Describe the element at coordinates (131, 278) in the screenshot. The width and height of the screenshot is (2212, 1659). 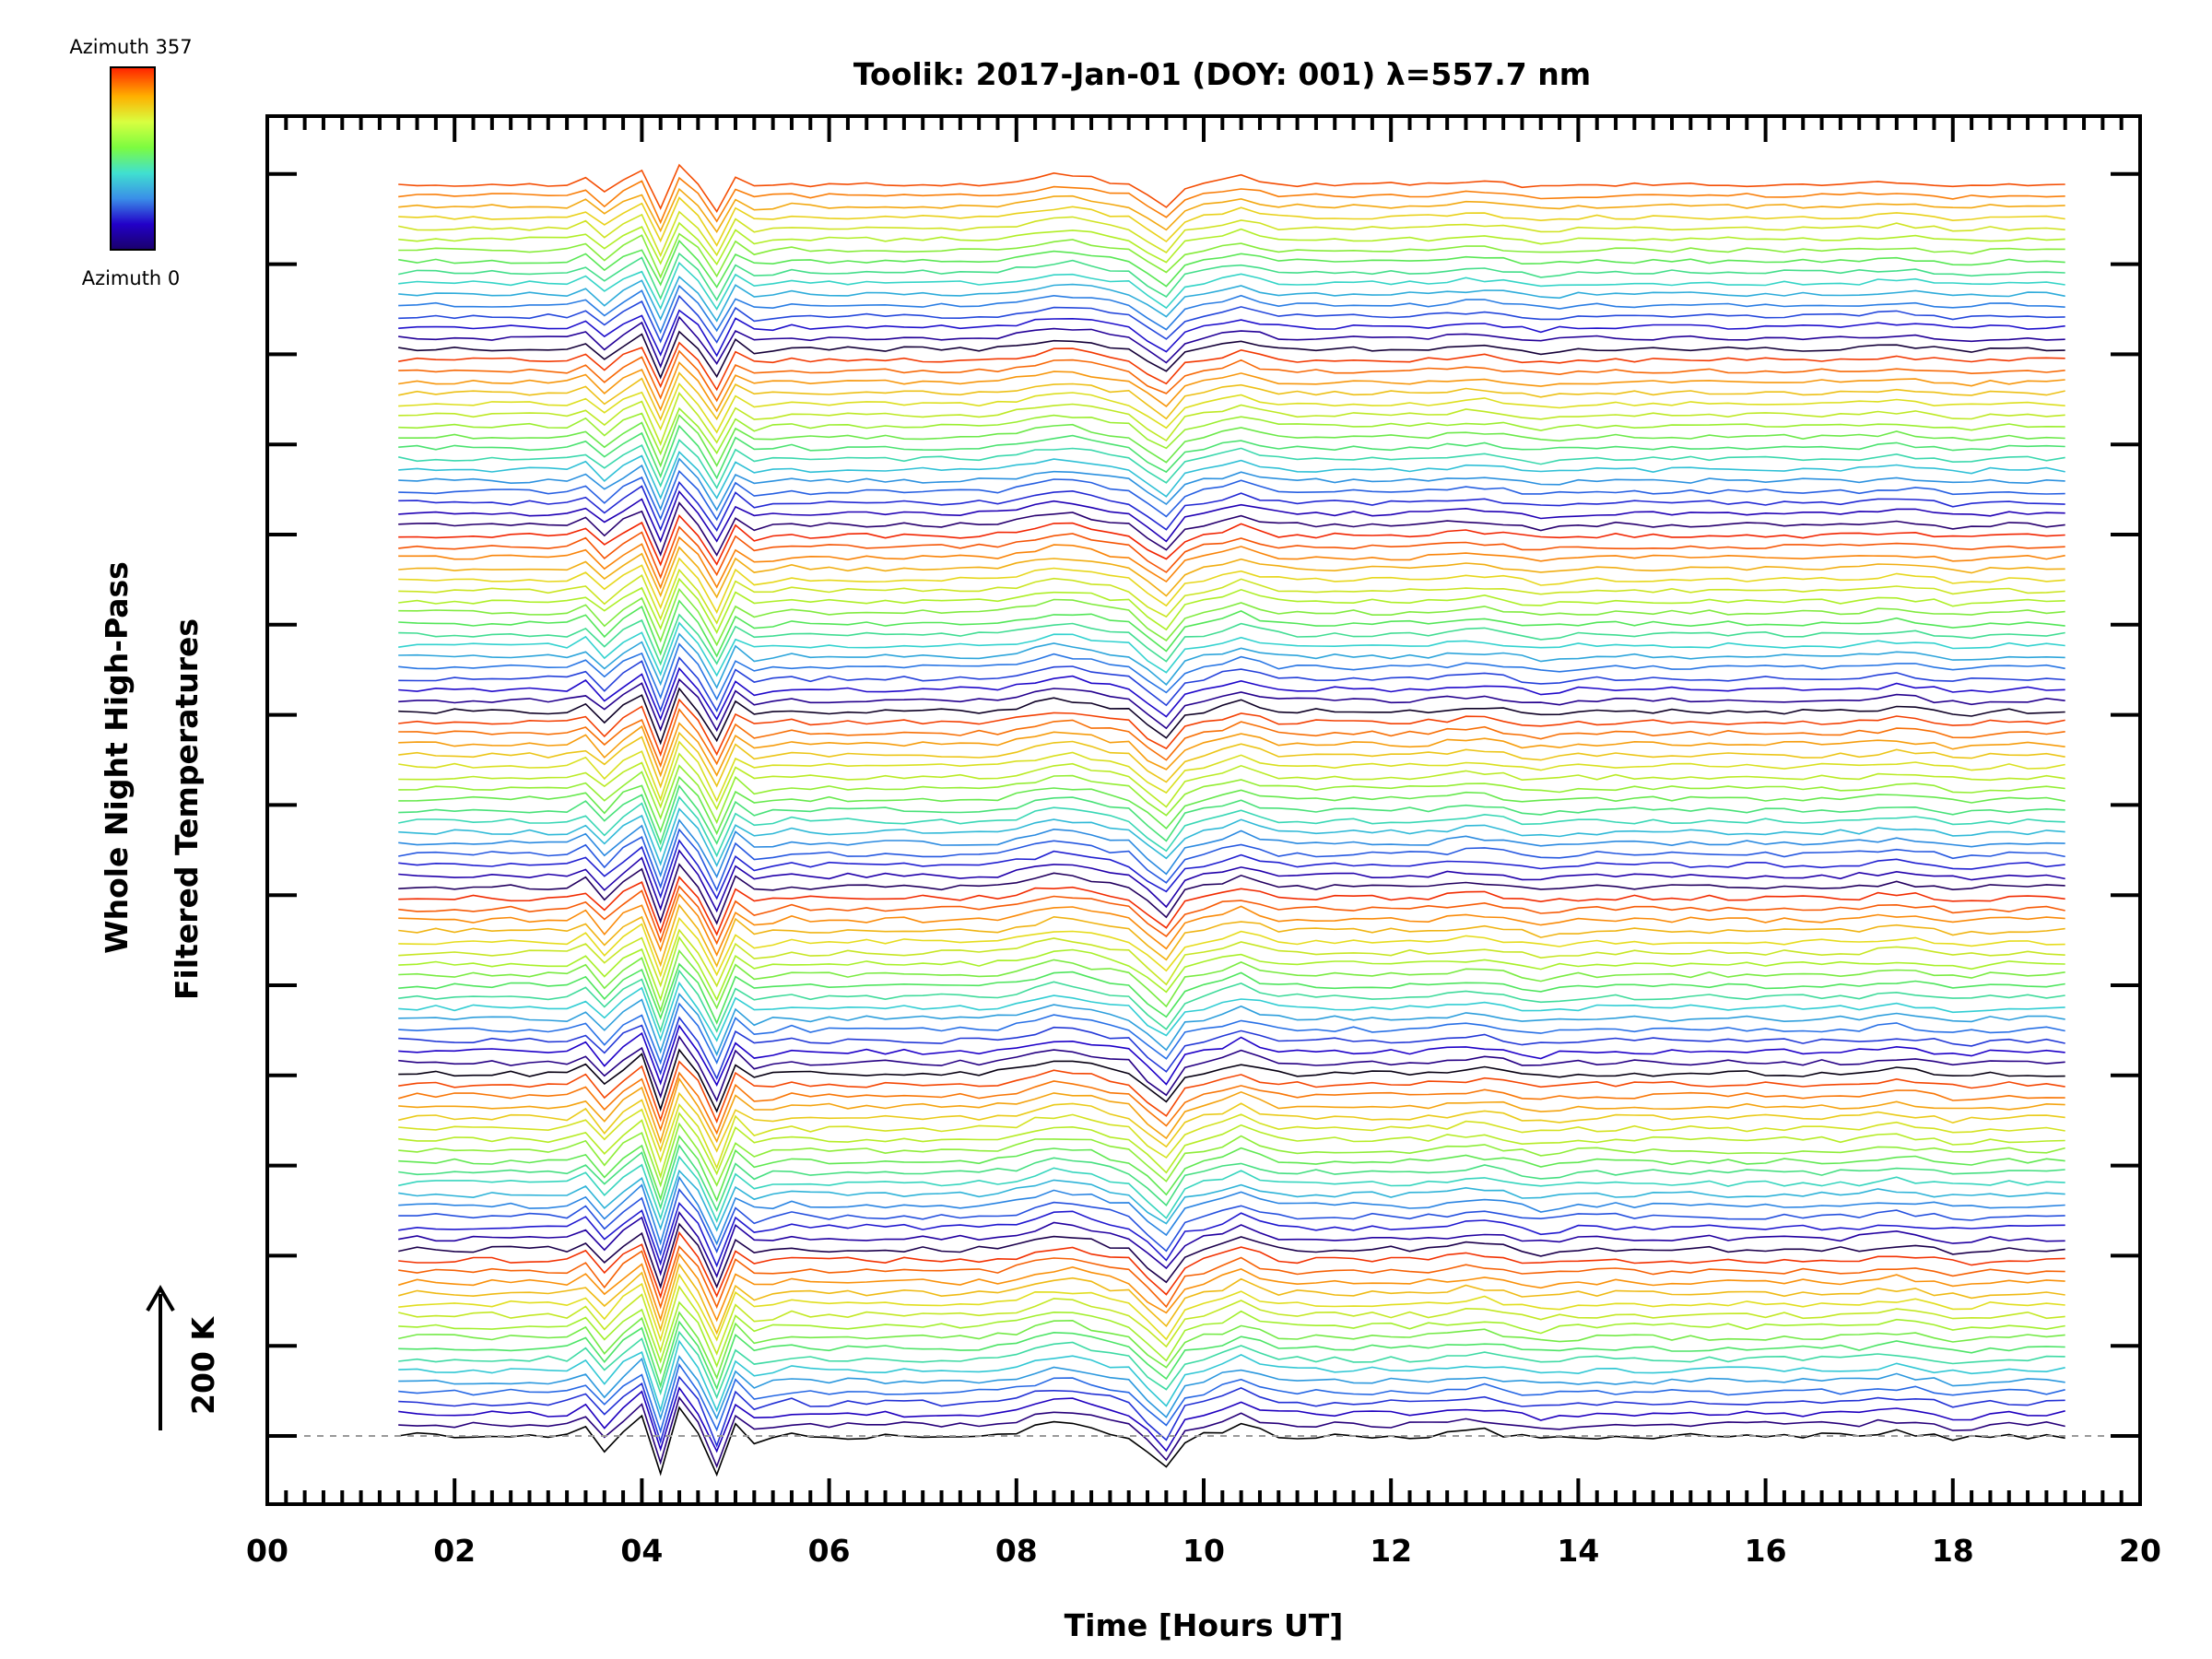
I see `colorbar-bottom-label: Azimuth 0` at that location.